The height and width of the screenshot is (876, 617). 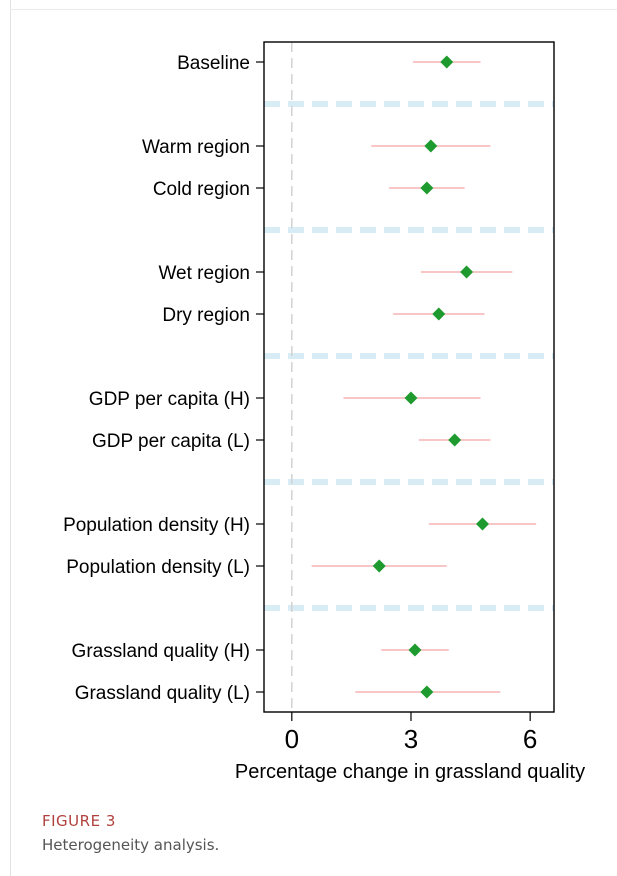 I want to click on y-axis-label: Dry region, so click(x=206, y=315).